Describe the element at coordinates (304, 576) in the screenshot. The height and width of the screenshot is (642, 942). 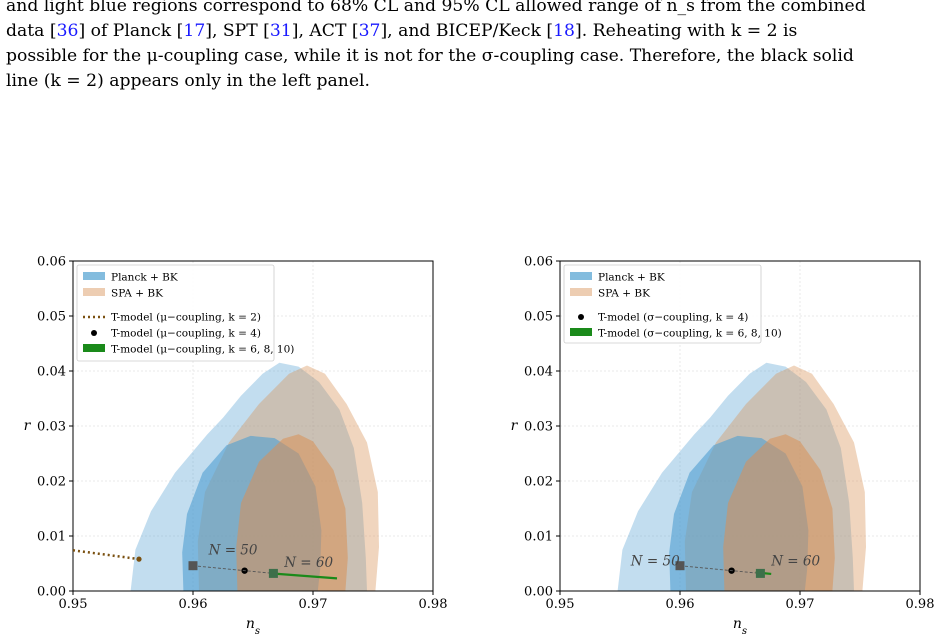
I see `k6-8-10-line` at that location.